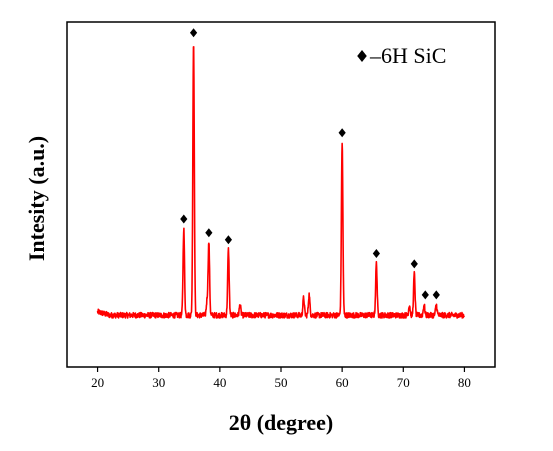  Describe the element at coordinates (403, 382) in the screenshot. I see `x-tick-label: 70` at that location.